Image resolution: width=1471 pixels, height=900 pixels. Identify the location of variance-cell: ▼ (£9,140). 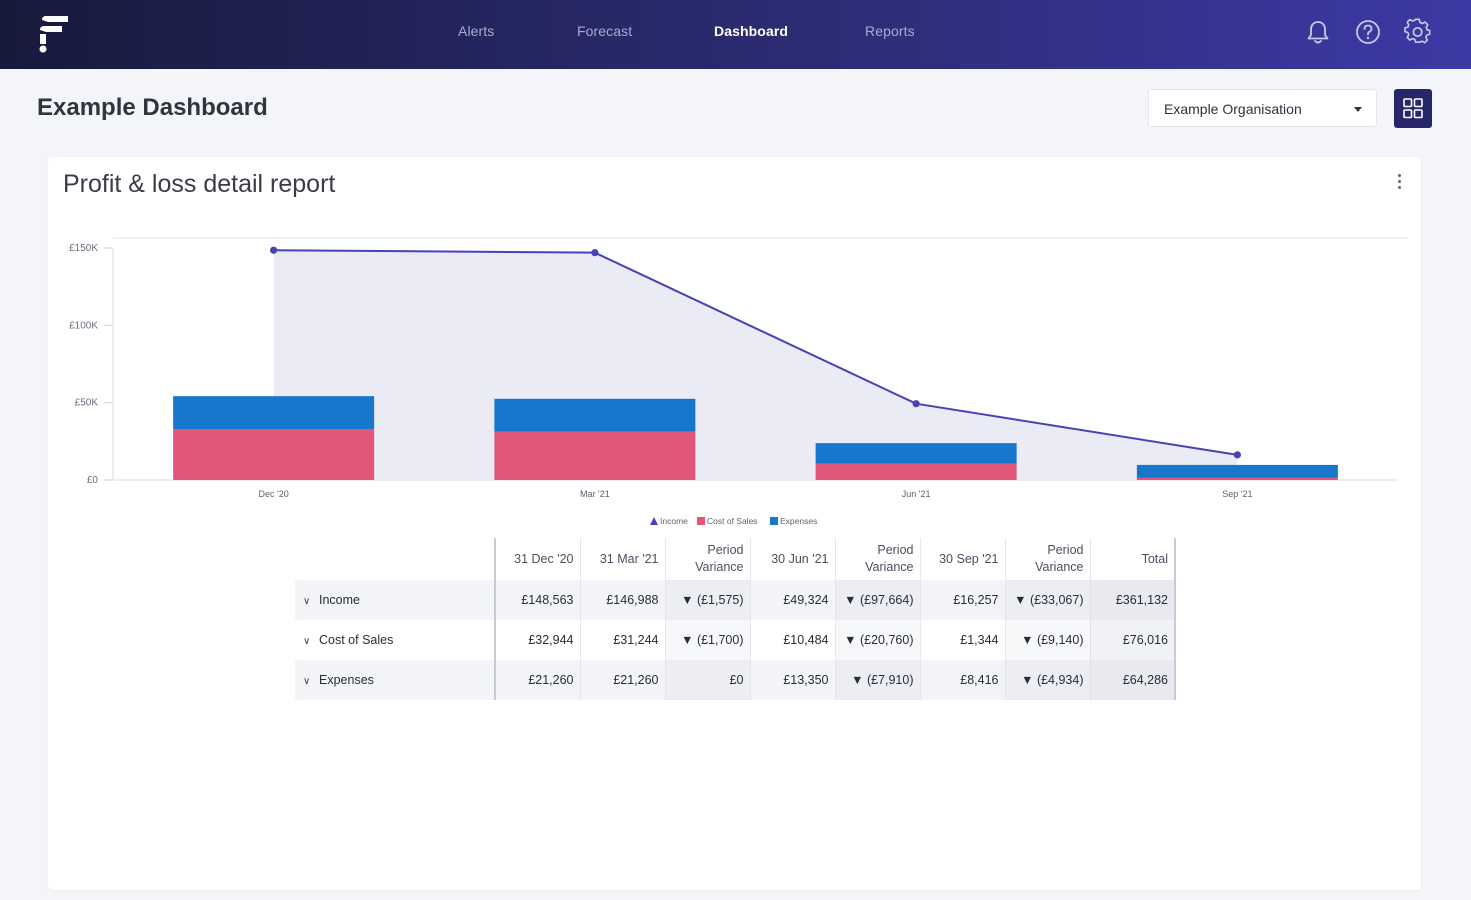
(1047, 640).